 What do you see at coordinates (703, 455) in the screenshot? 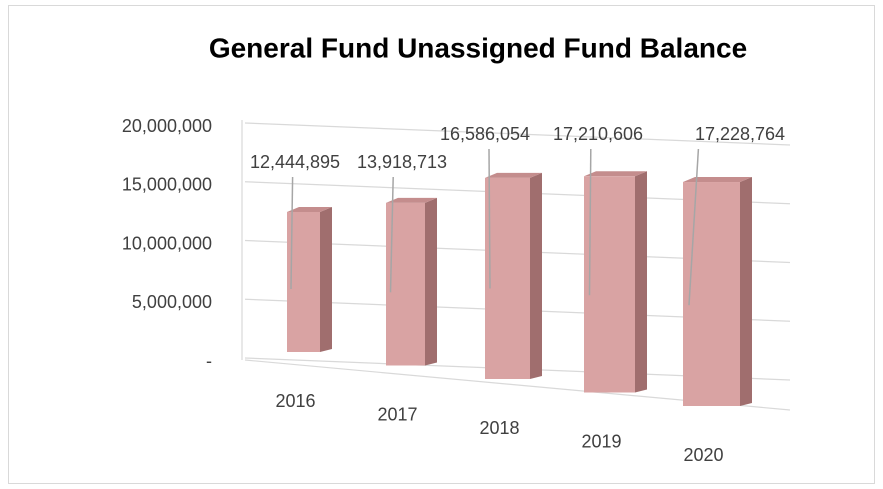
I see `x-tick-label: 2020` at bounding box center [703, 455].